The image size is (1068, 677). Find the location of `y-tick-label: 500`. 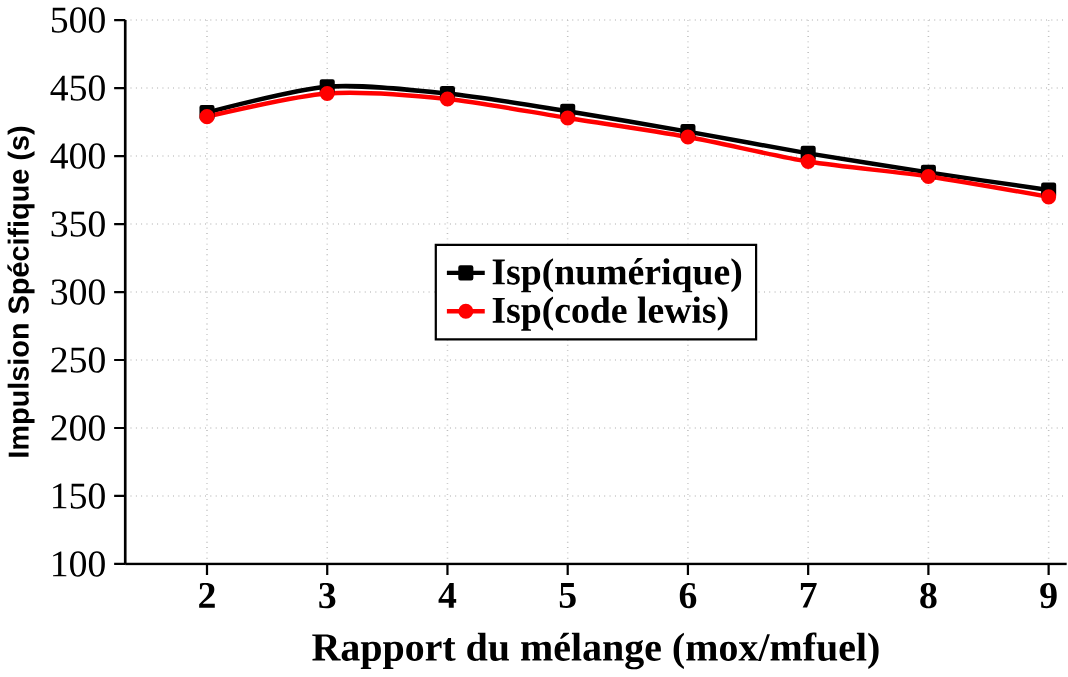

y-tick-label: 500 is located at coordinates (78, 20).